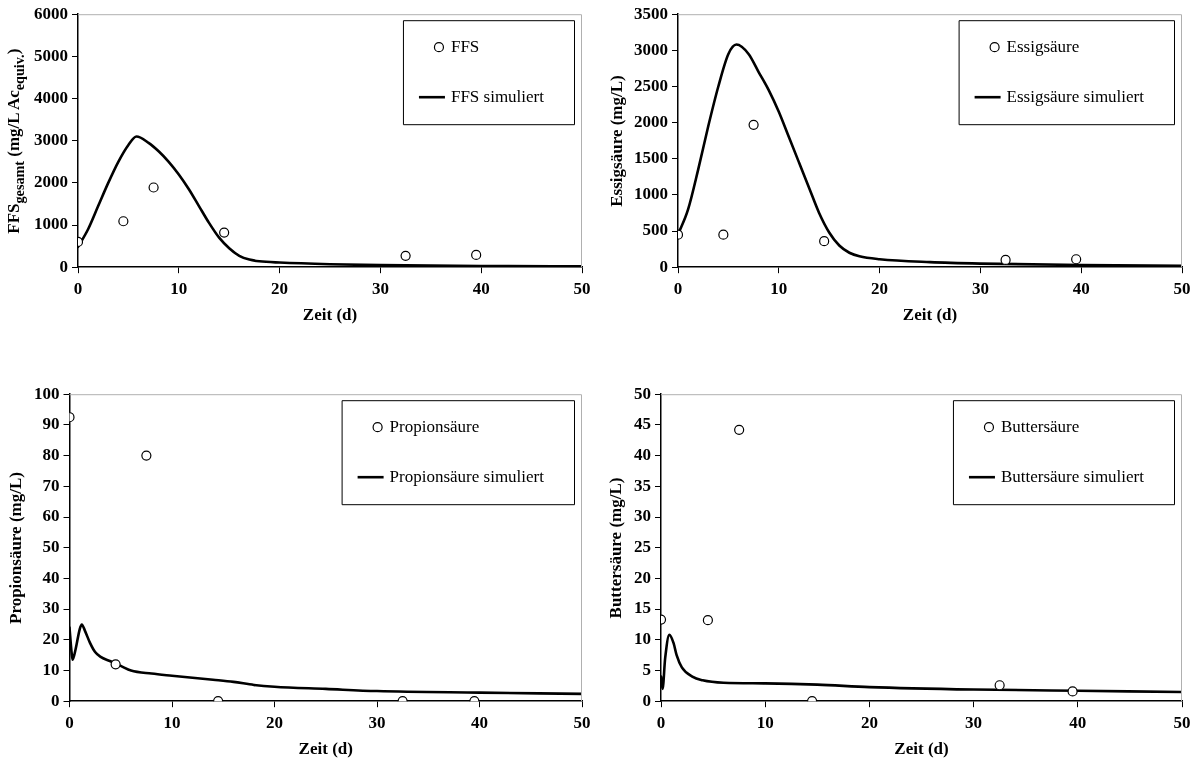 This screenshot has width=1200, height=764. What do you see at coordinates (1072, 476) in the screenshot?
I see `legend-label: Buttersäure simuliert` at bounding box center [1072, 476].